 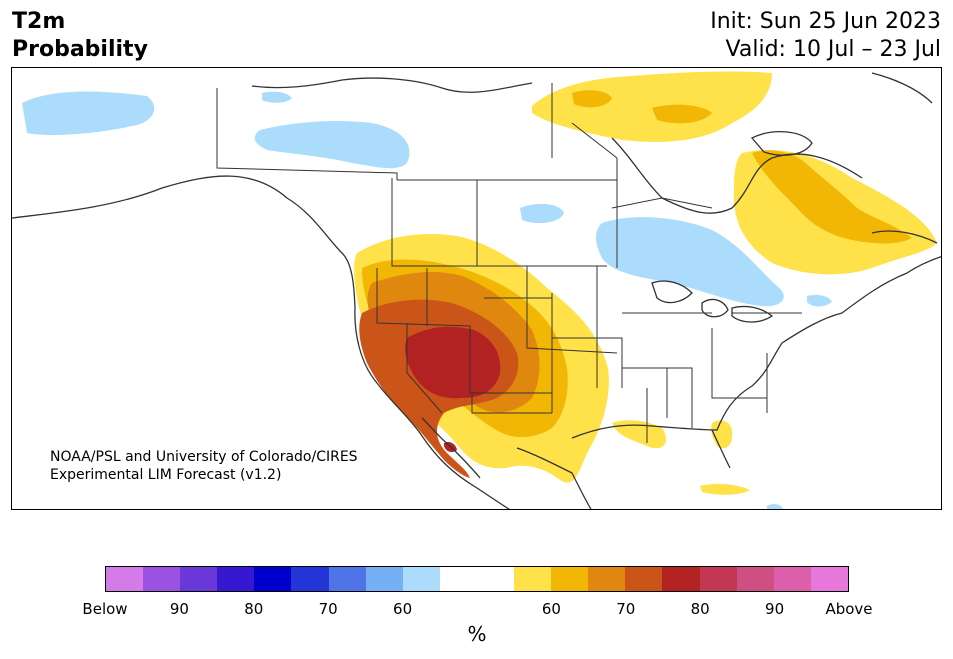 What do you see at coordinates (477, 634) in the screenshot?
I see `colorbar-unit: %` at bounding box center [477, 634].